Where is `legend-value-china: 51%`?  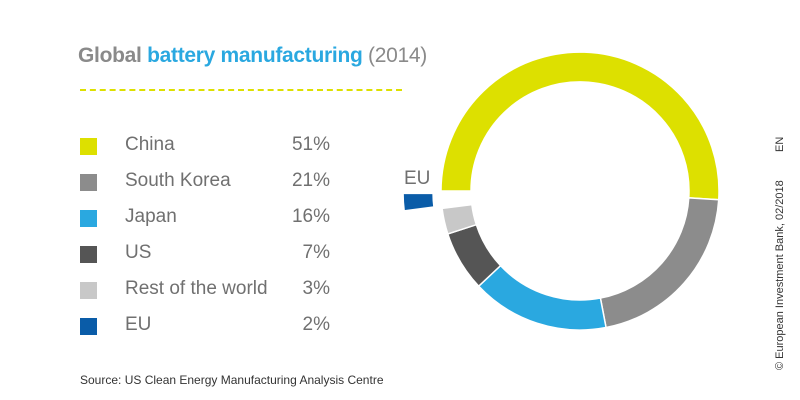
legend-value-china: 51% is located at coordinates (310, 144).